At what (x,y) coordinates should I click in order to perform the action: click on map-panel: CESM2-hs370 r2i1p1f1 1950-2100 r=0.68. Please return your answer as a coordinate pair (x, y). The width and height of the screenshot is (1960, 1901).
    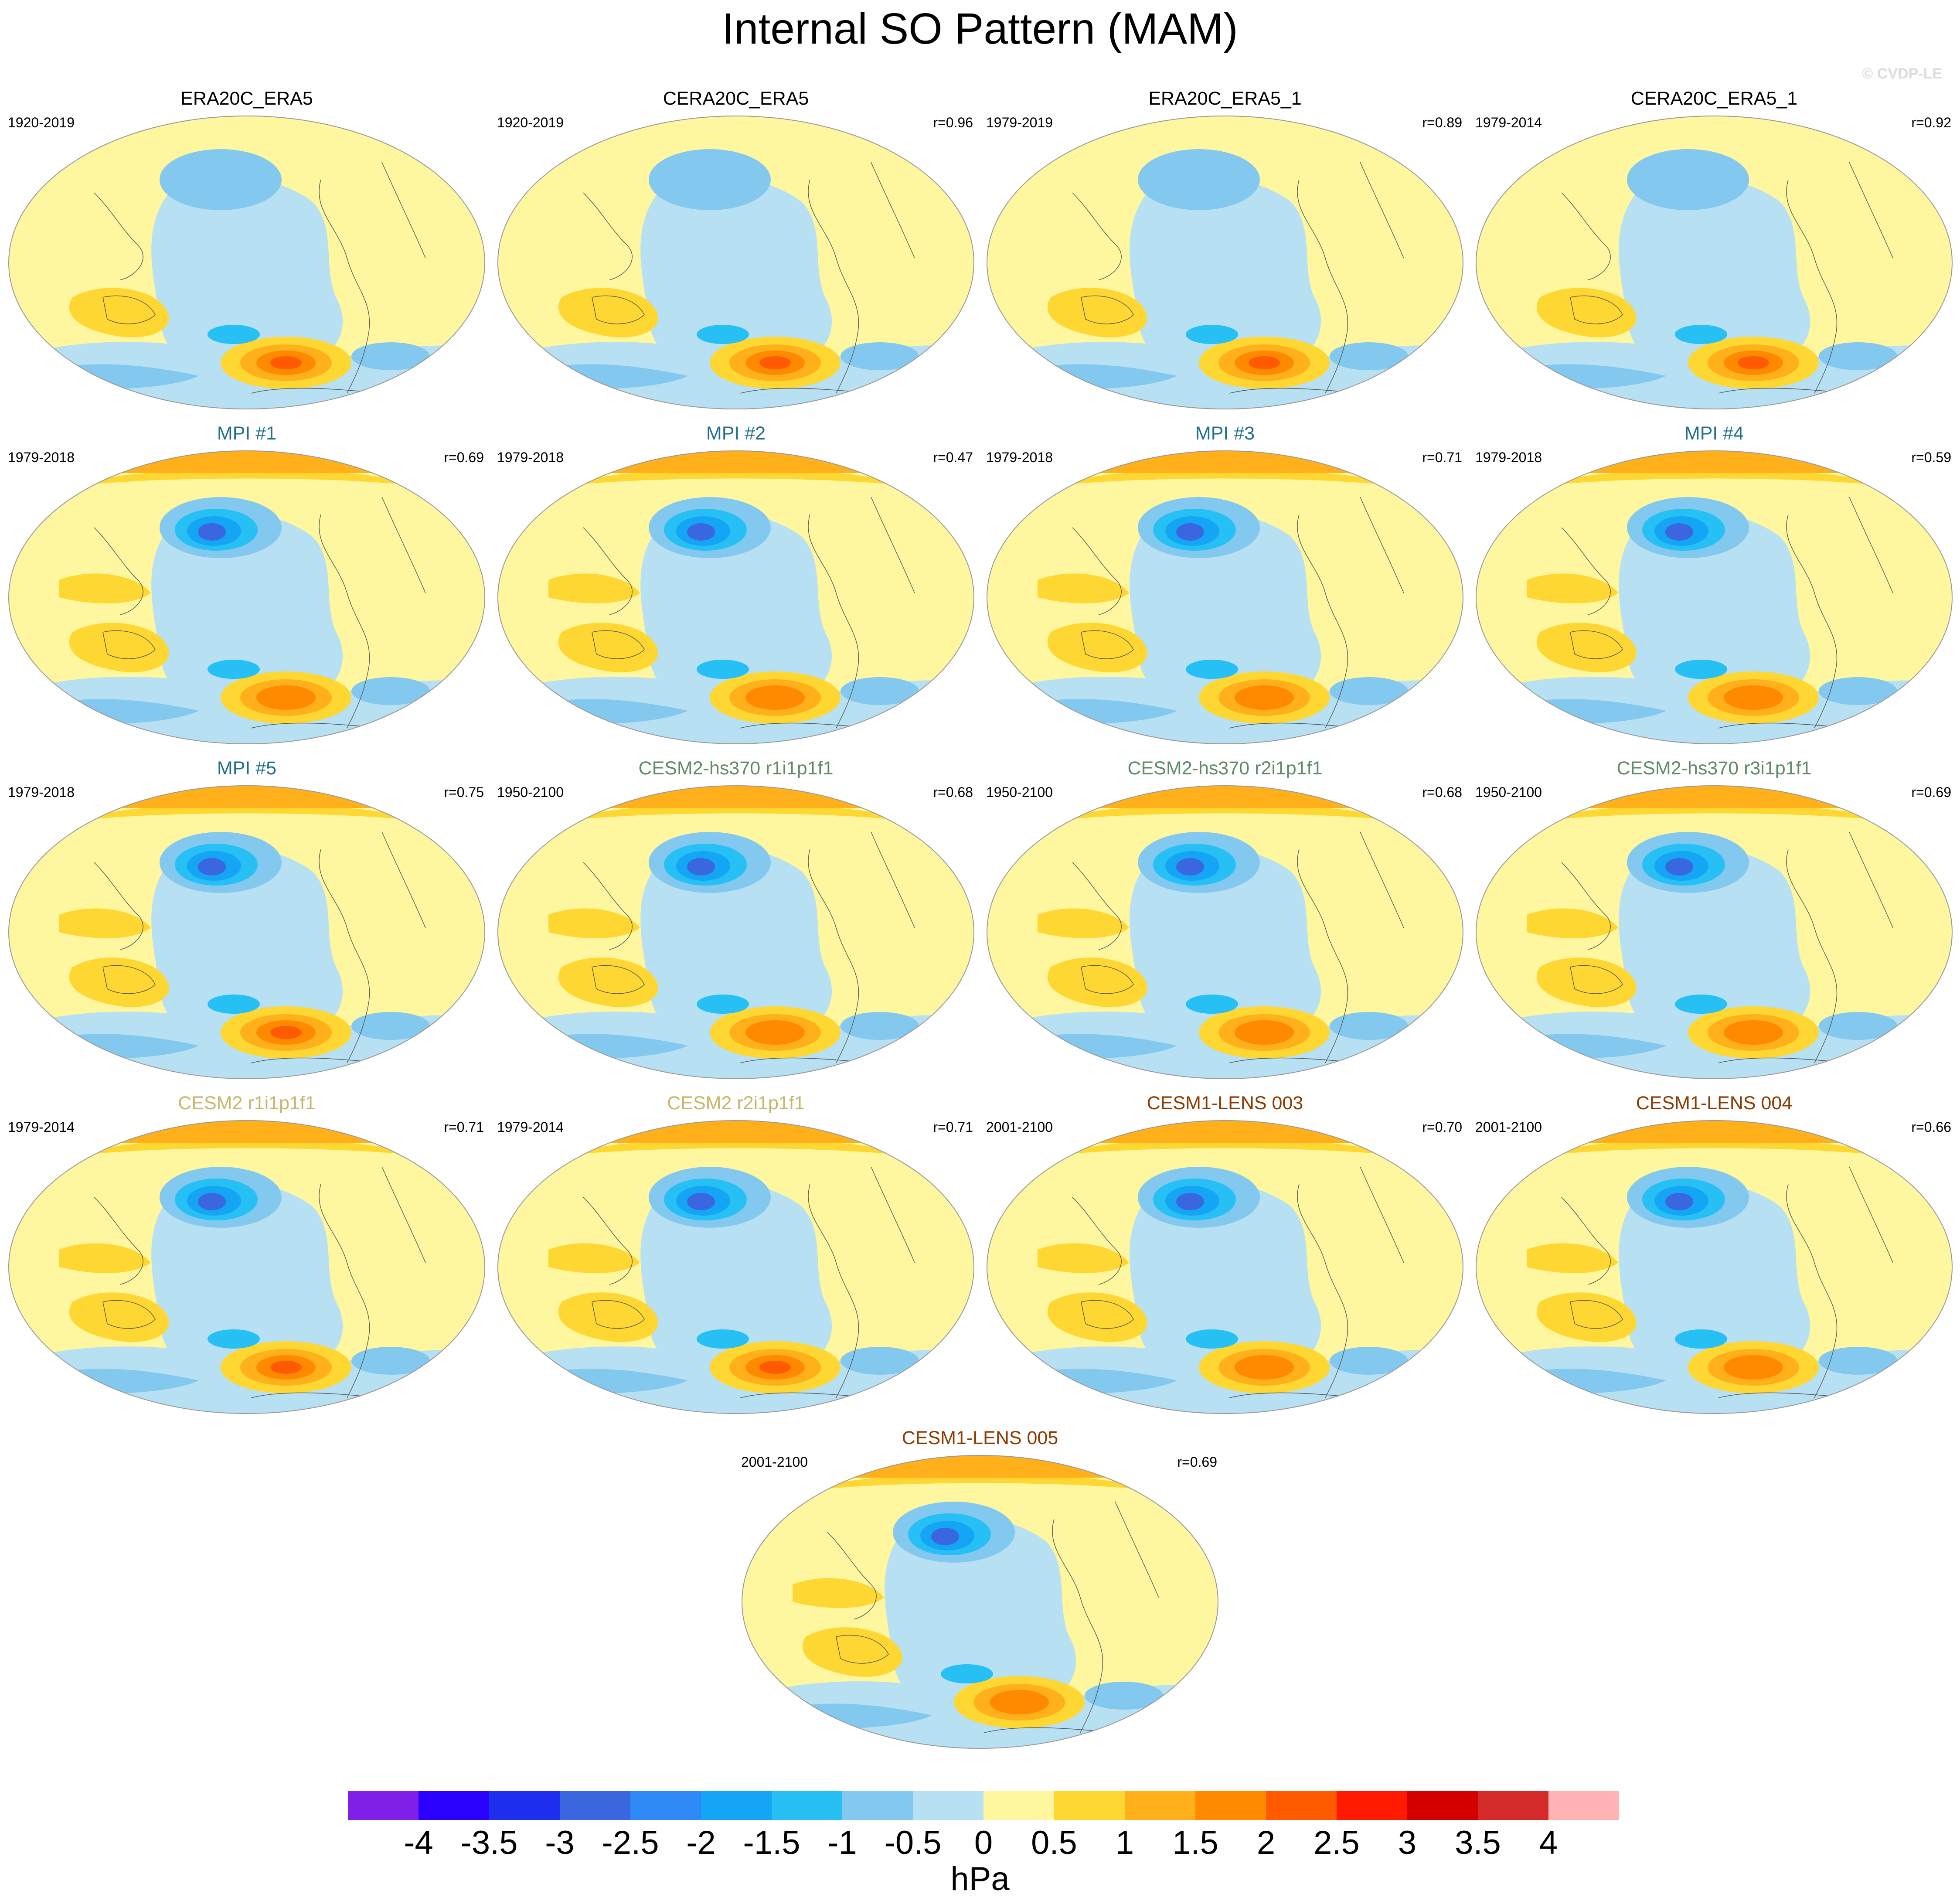
    Looking at the image, I should click on (1224, 918).